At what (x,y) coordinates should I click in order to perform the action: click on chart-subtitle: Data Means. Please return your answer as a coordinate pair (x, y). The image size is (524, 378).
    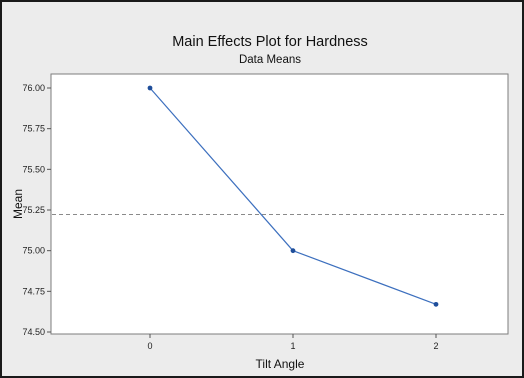
    Looking at the image, I should click on (270, 60).